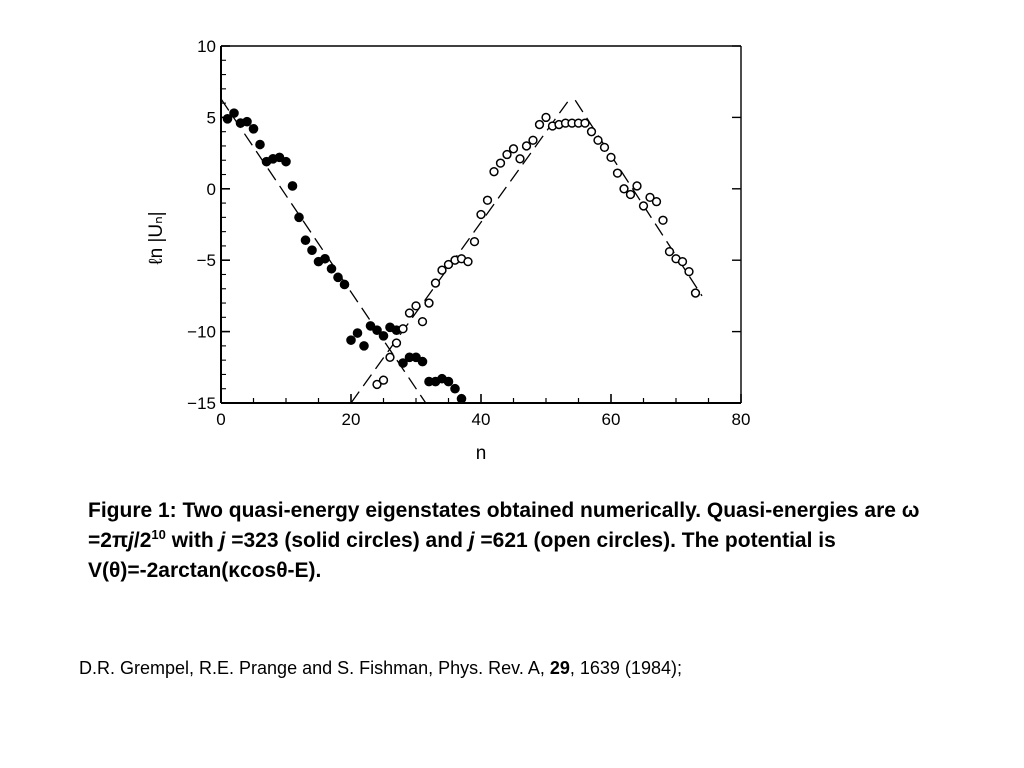  Describe the element at coordinates (201, 403) in the screenshot. I see `y-tick-label: −15` at that location.